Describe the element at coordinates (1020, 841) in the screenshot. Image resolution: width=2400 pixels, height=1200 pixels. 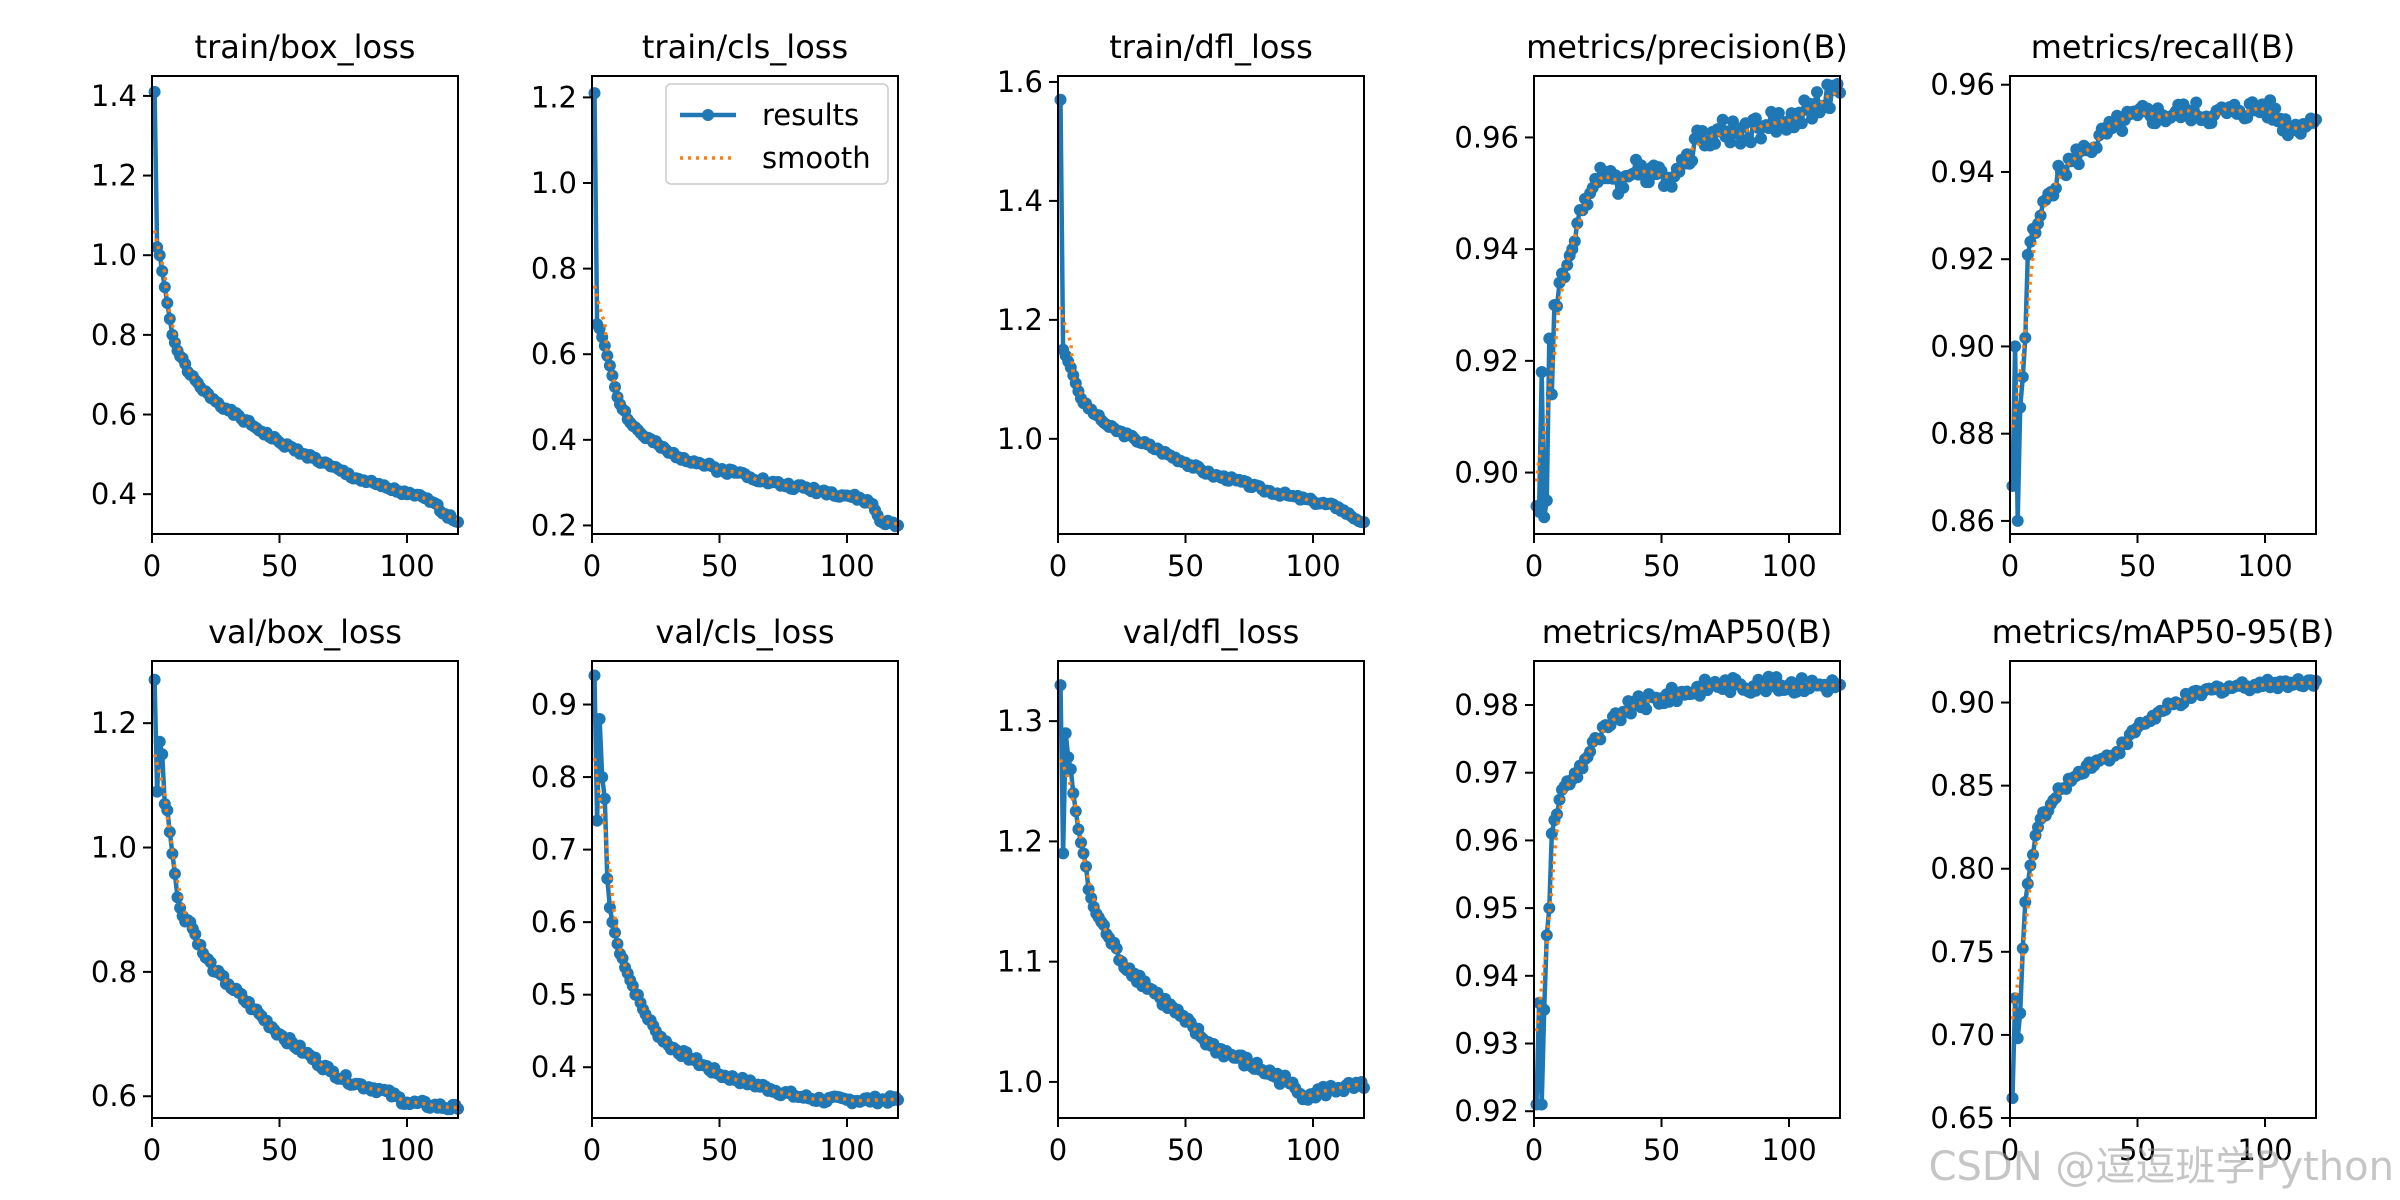
I see `y-tick-label: 1.2` at that location.